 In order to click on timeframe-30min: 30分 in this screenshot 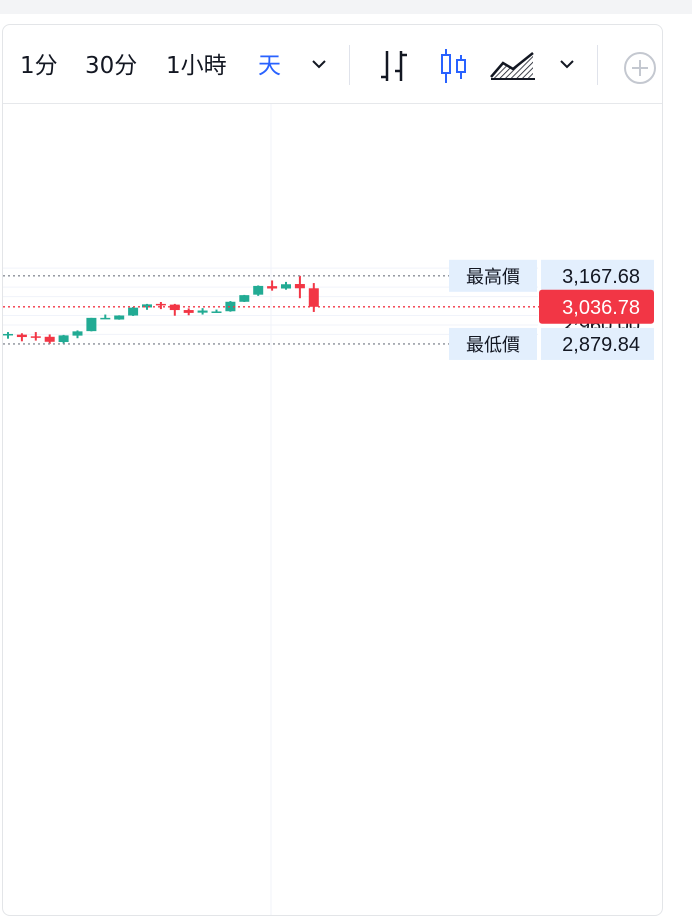, I will do `click(111, 66)`.